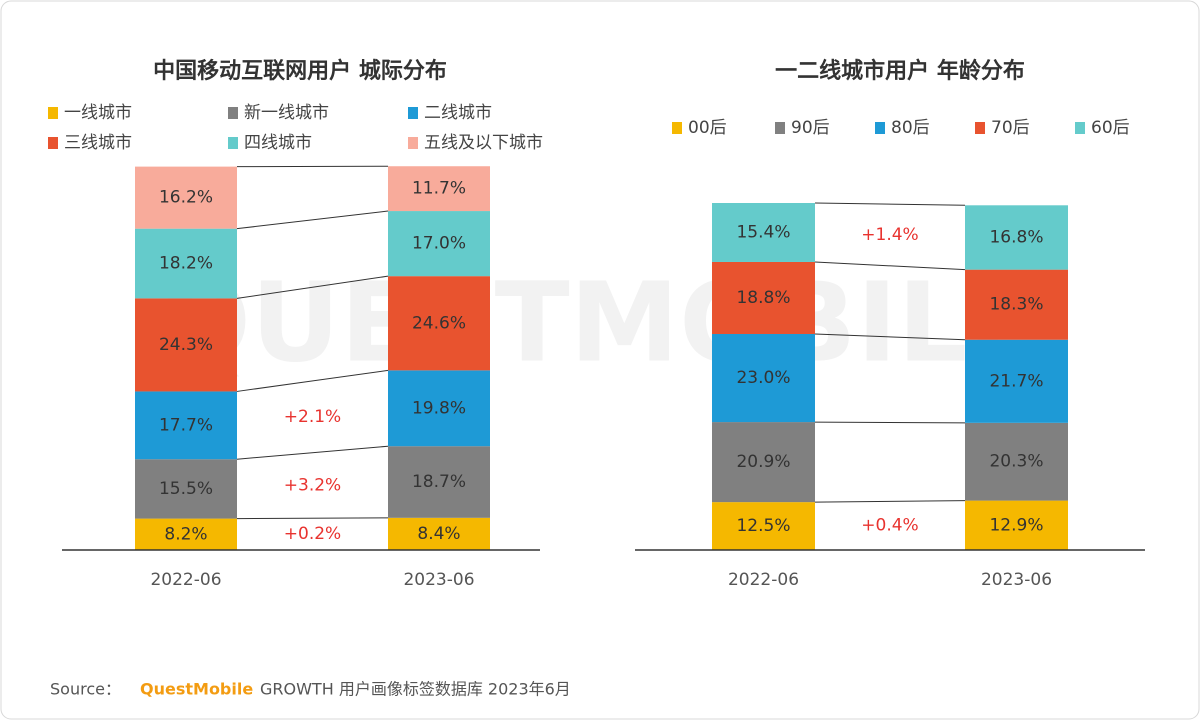 This screenshot has width=1200, height=720. Describe the element at coordinates (1110, 128) in the screenshot. I see `legend-label: 60后` at that location.